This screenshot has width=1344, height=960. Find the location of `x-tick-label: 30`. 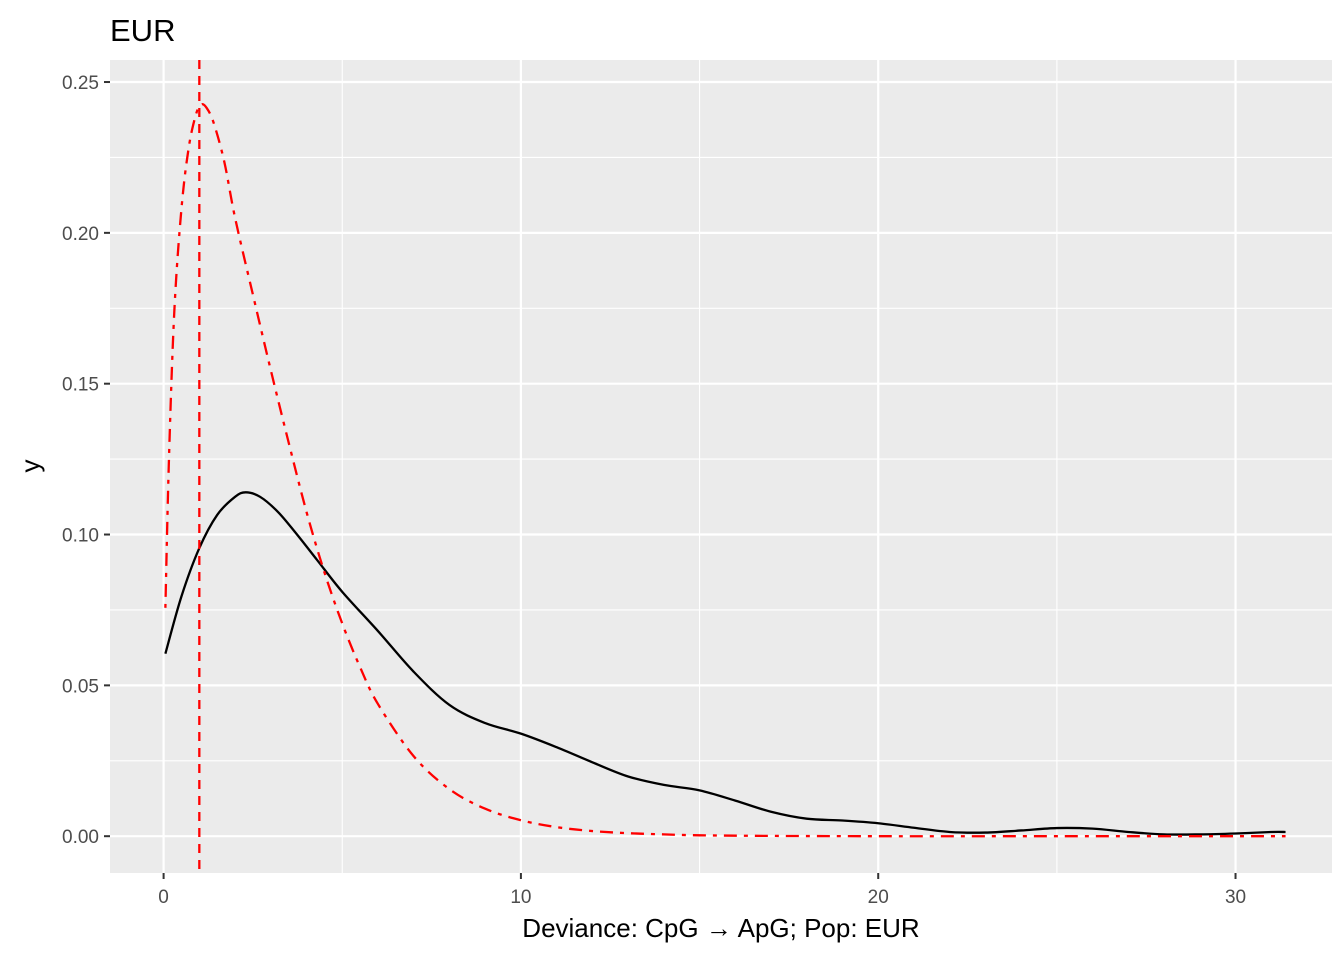

x-tick-label: 30 is located at coordinates (1235, 897).